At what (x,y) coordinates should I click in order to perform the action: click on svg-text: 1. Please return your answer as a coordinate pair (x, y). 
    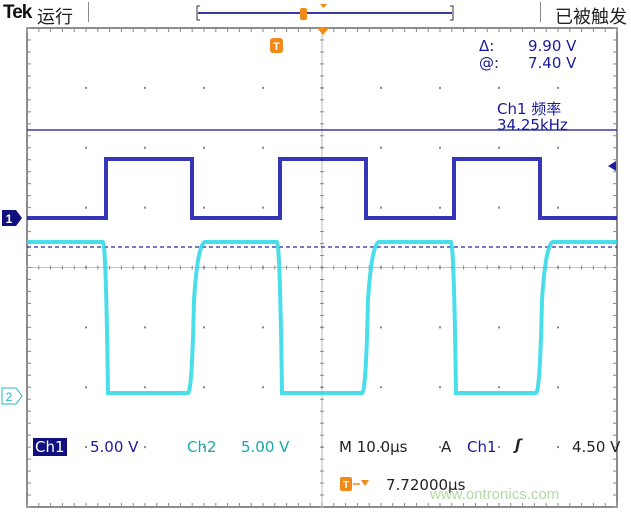
    Looking at the image, I should click on (9, 219).